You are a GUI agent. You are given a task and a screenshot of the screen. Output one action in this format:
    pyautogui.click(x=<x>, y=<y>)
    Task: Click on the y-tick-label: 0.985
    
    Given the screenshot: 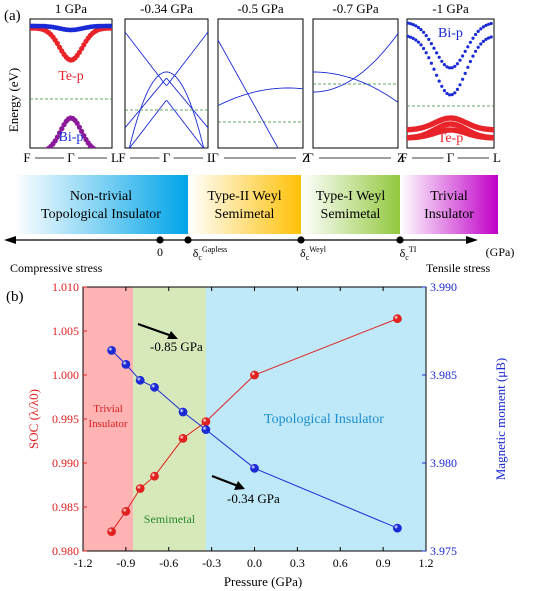 What is the action you would take?
    pyautogui.click(x=65, y=507)
    